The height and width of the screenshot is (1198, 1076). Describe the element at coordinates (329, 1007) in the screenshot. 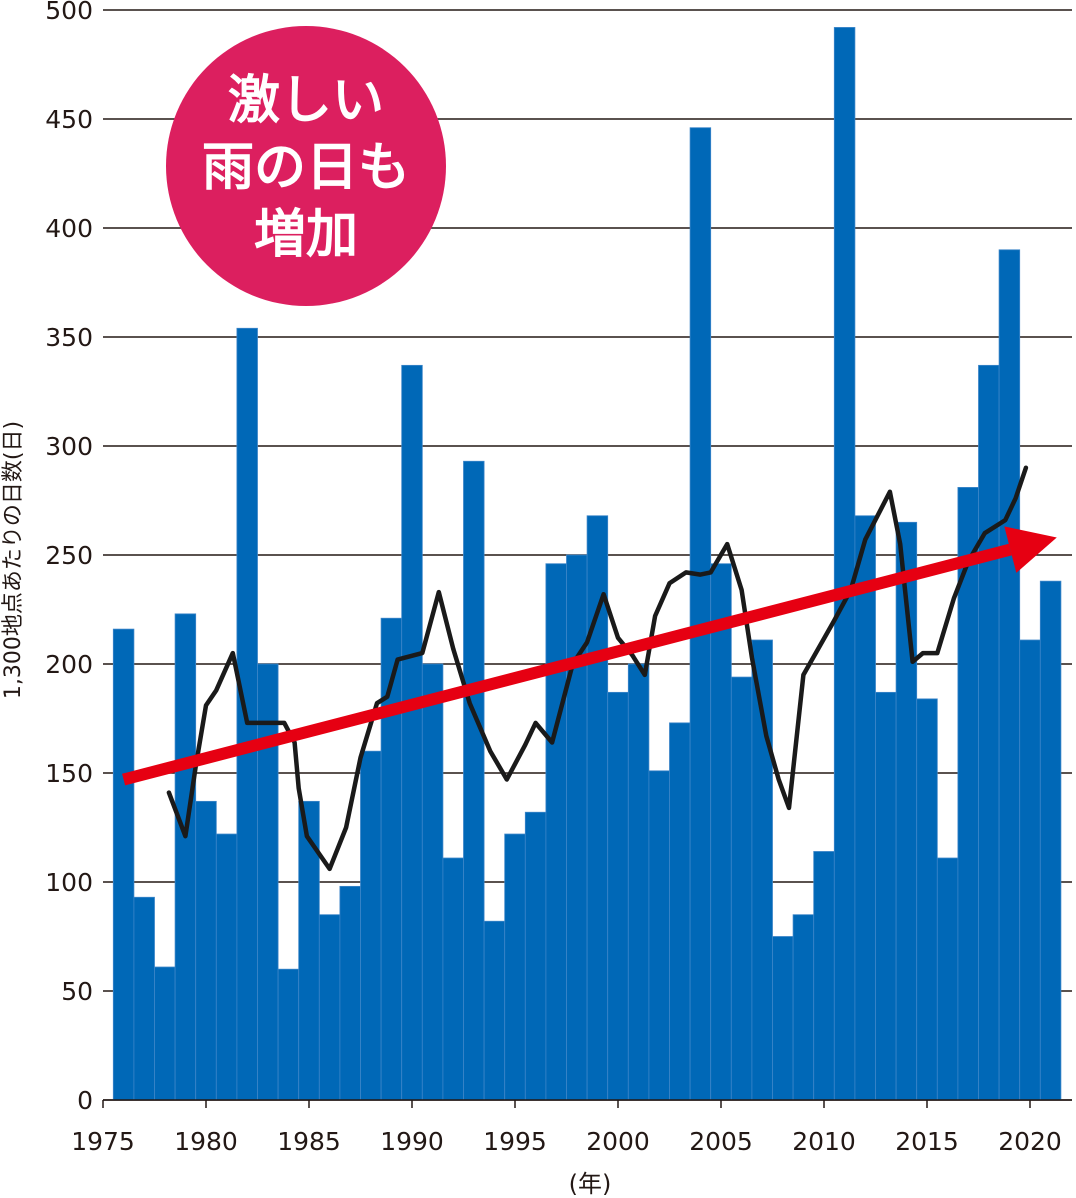

I see `bar-1986` at that location.